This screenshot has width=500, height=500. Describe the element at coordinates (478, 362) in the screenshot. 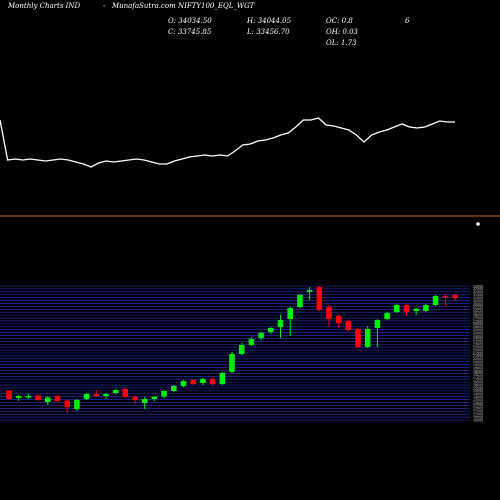

I see `price-tick-label: 20000` at that location.